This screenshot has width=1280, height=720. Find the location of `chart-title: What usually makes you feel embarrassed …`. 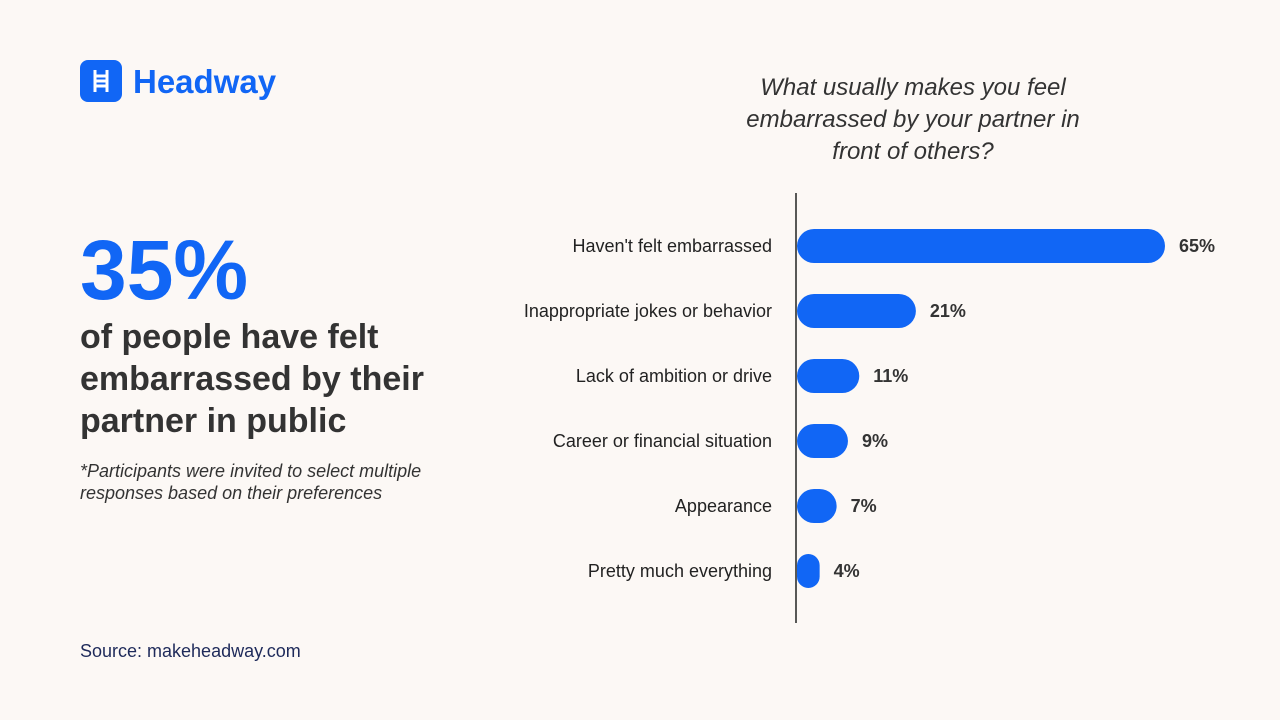

chart-title: What usually makes you feel embarrassed … is located at coordinates (913, 119).